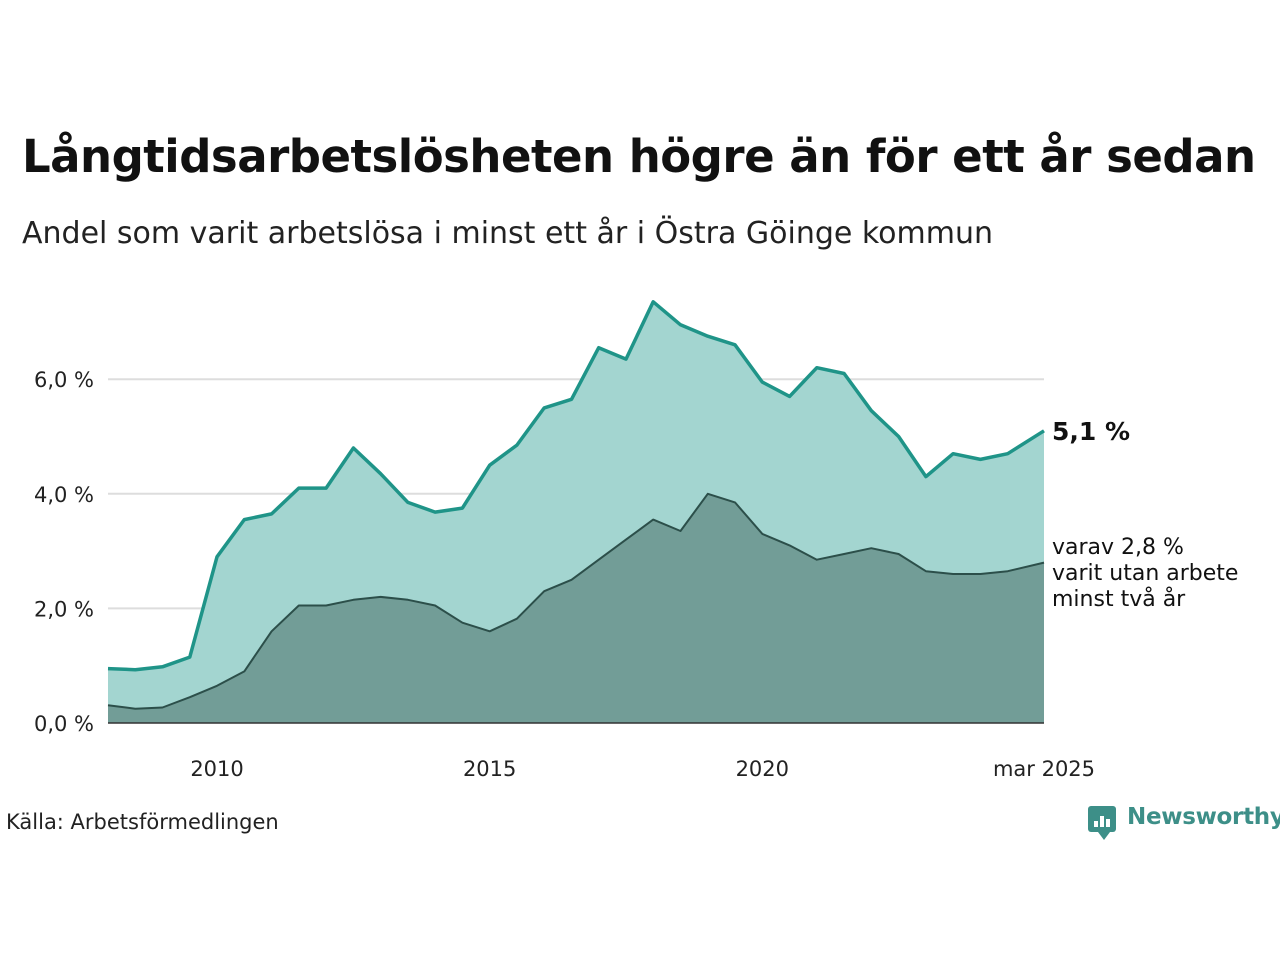  I want to click on y-tick-label: 2,0 %, so click(64, 609).